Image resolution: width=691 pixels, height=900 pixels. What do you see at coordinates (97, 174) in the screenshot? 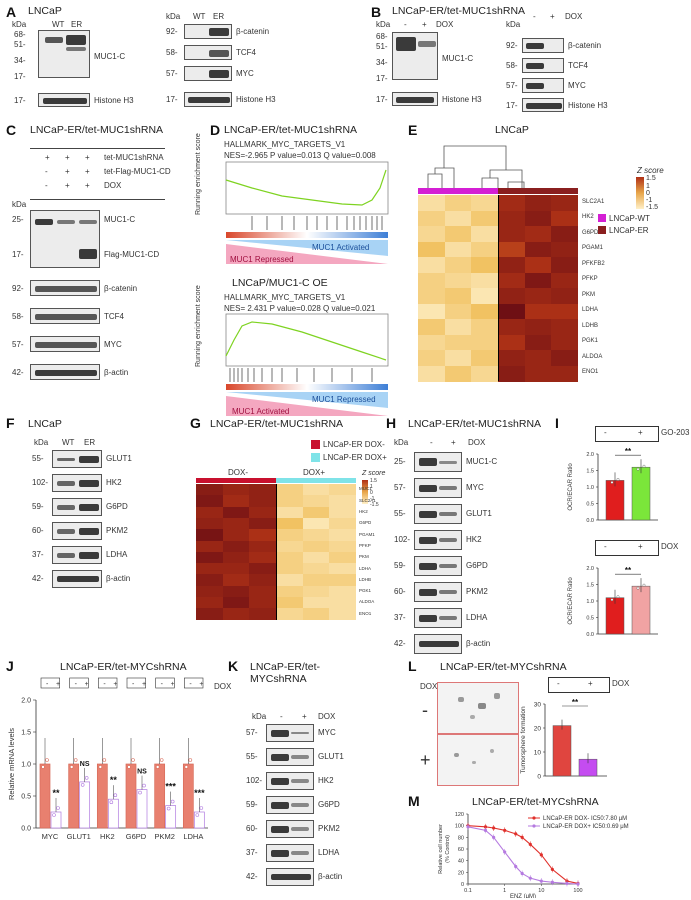
I see `panel-c-treatment-box` at bounding box center [97, 174].